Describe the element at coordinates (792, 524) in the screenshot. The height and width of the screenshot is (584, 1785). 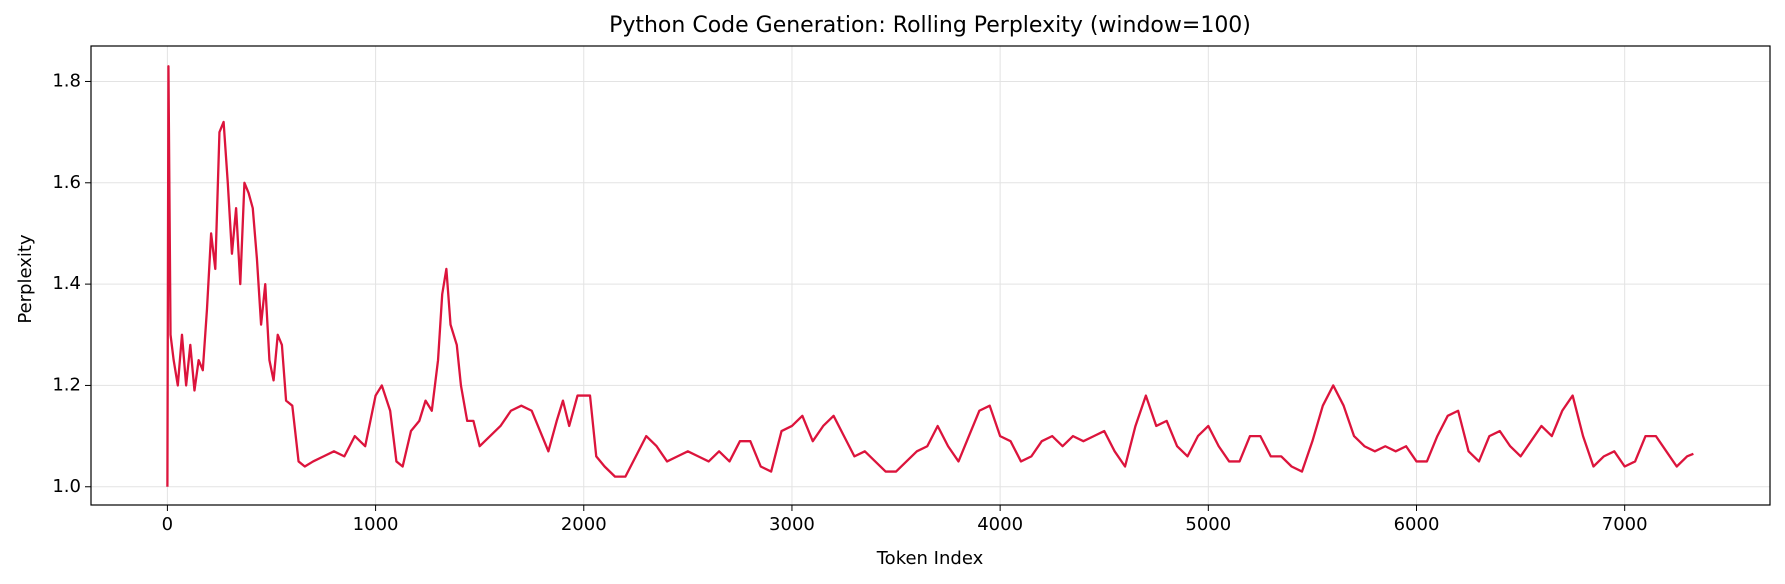
I see `x-tick-label: 3000` at that location.